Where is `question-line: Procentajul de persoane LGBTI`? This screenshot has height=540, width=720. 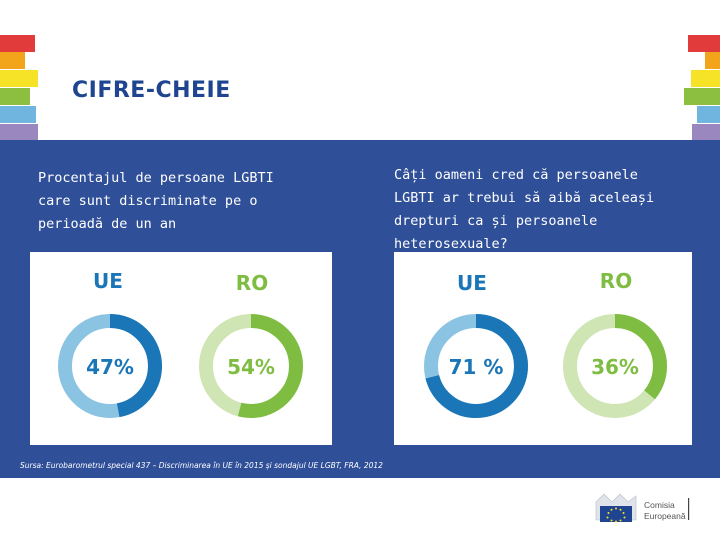 question-line: Procentajul de persoane LGBTI is located at coordinates (156, 178).